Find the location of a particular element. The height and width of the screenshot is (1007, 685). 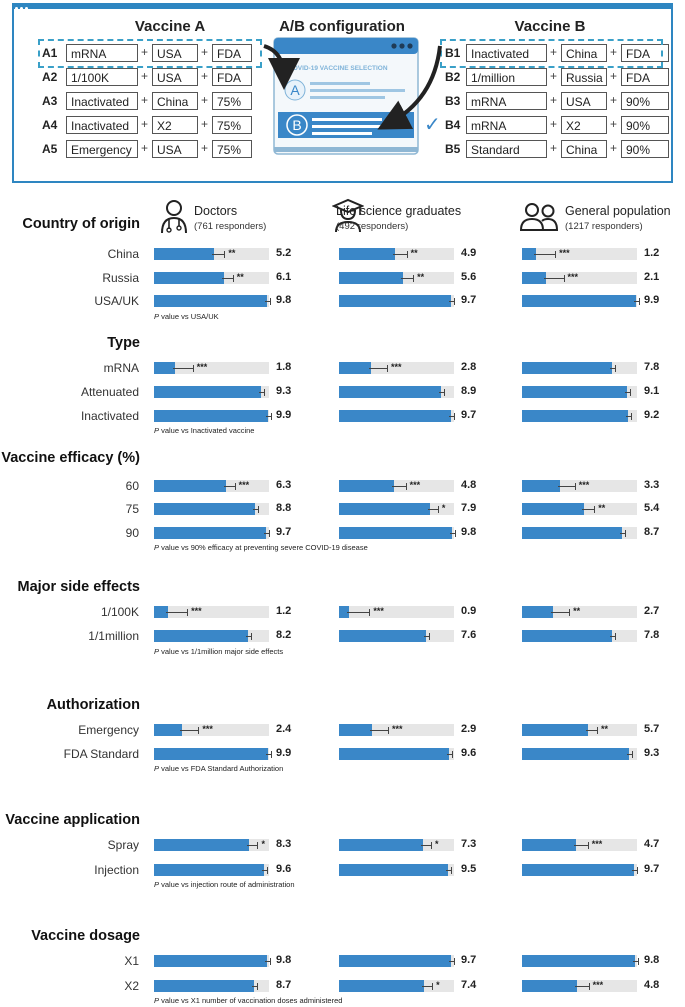

p-value-note: P value vs USA/UK is located at coordinates (186, 316).